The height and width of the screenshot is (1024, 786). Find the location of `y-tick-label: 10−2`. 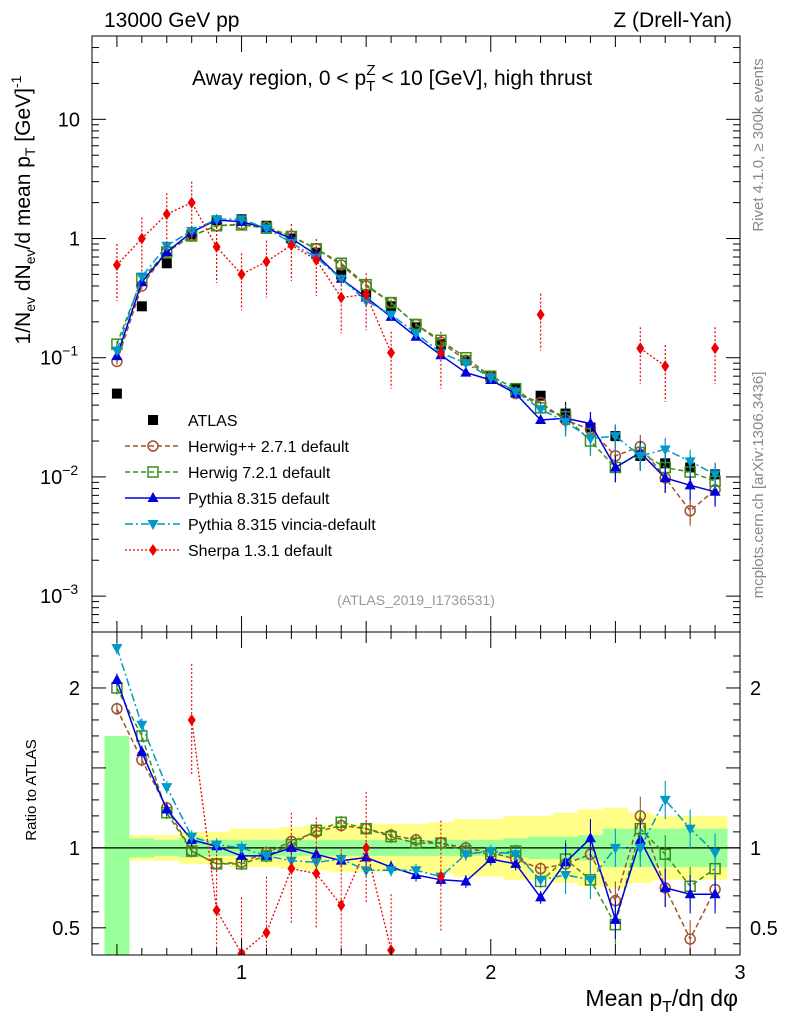

y-tick-label: 10−2 is located at coordinates (59, 475).